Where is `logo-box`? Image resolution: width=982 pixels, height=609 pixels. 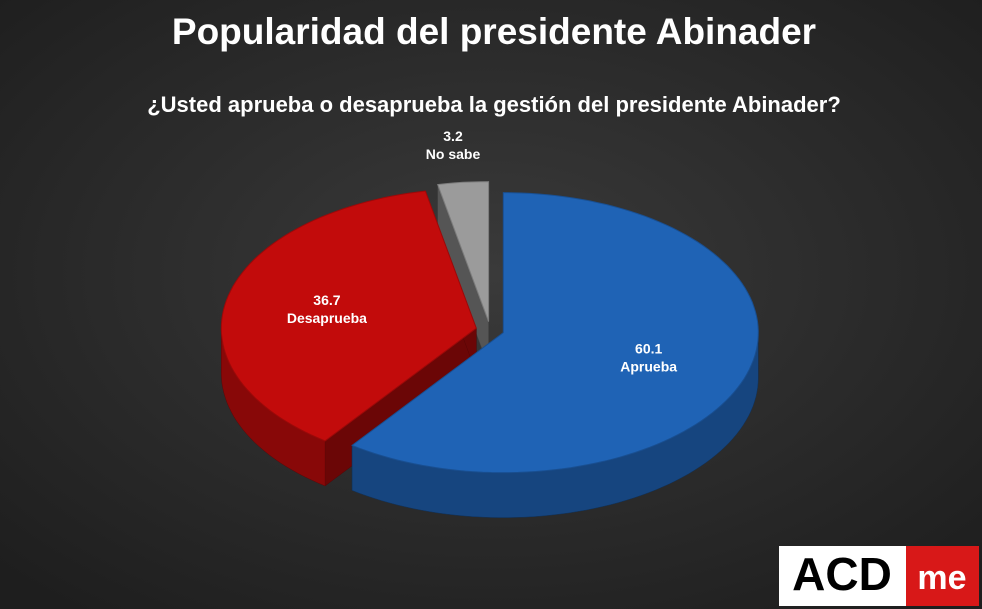 logo-box is located at coordinates (842, 576).